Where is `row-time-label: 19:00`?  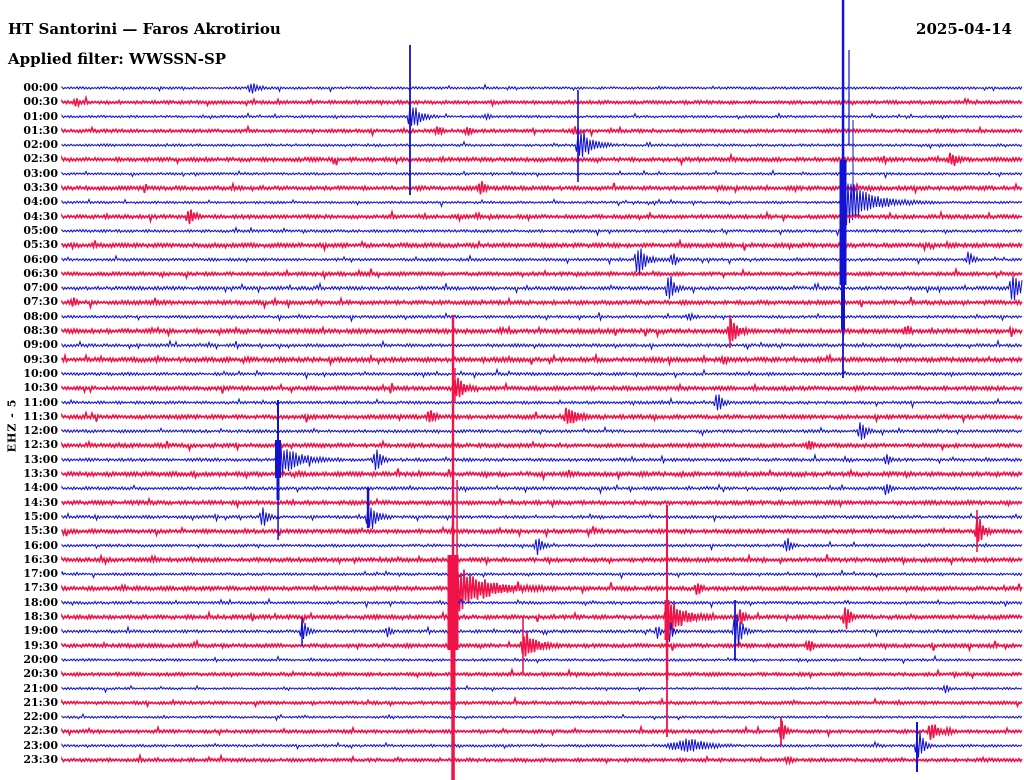 row-time-label: 19:00 is located at coordinates (40, 631).